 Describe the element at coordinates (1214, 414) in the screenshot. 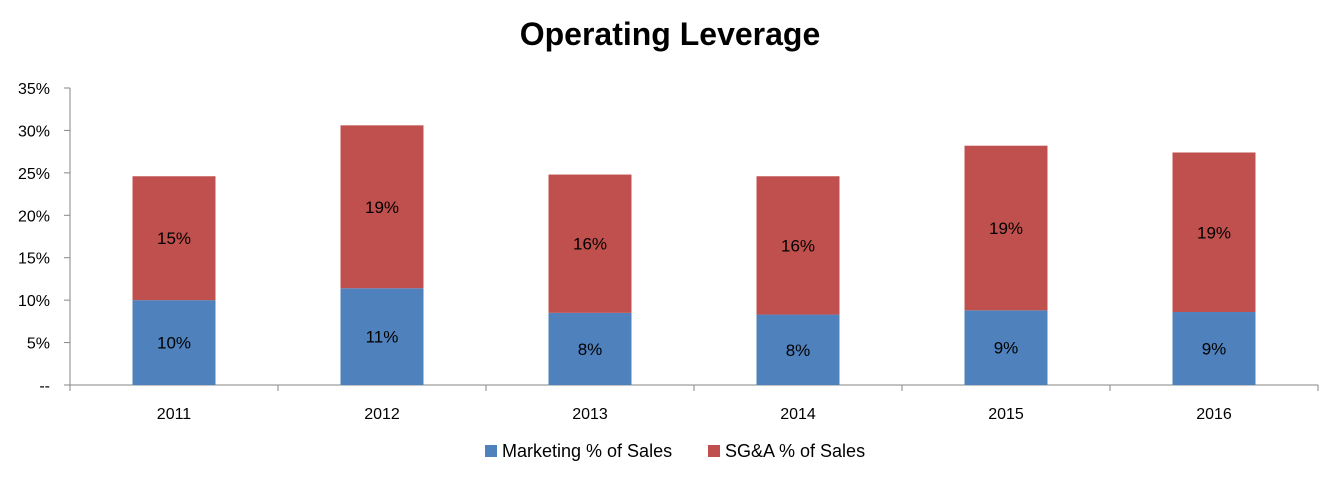

I see `x-tick-label: 2016` at that location.